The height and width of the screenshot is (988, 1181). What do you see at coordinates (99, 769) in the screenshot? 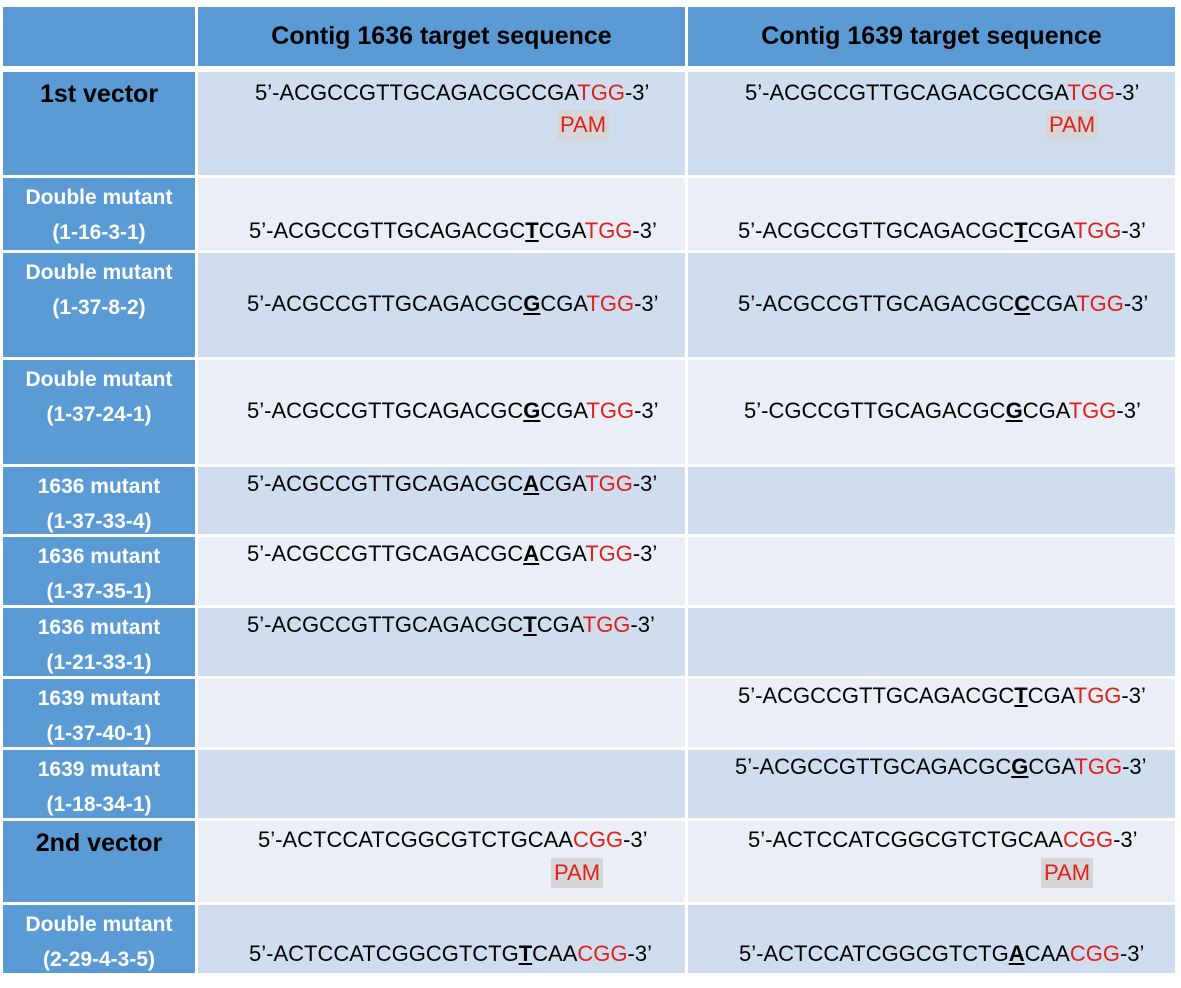
I see `row-label-title: 1639 mutant` at bounding box center [99, 769].